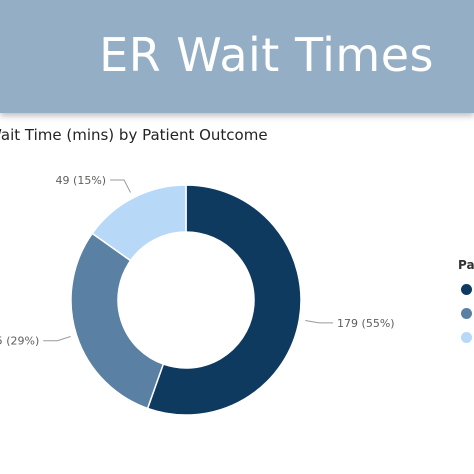 The height and width of the screenshot is (474, 474). I want to click on chart-title: Wait Time (mins) by Patient Outcome, so click(134, 135).